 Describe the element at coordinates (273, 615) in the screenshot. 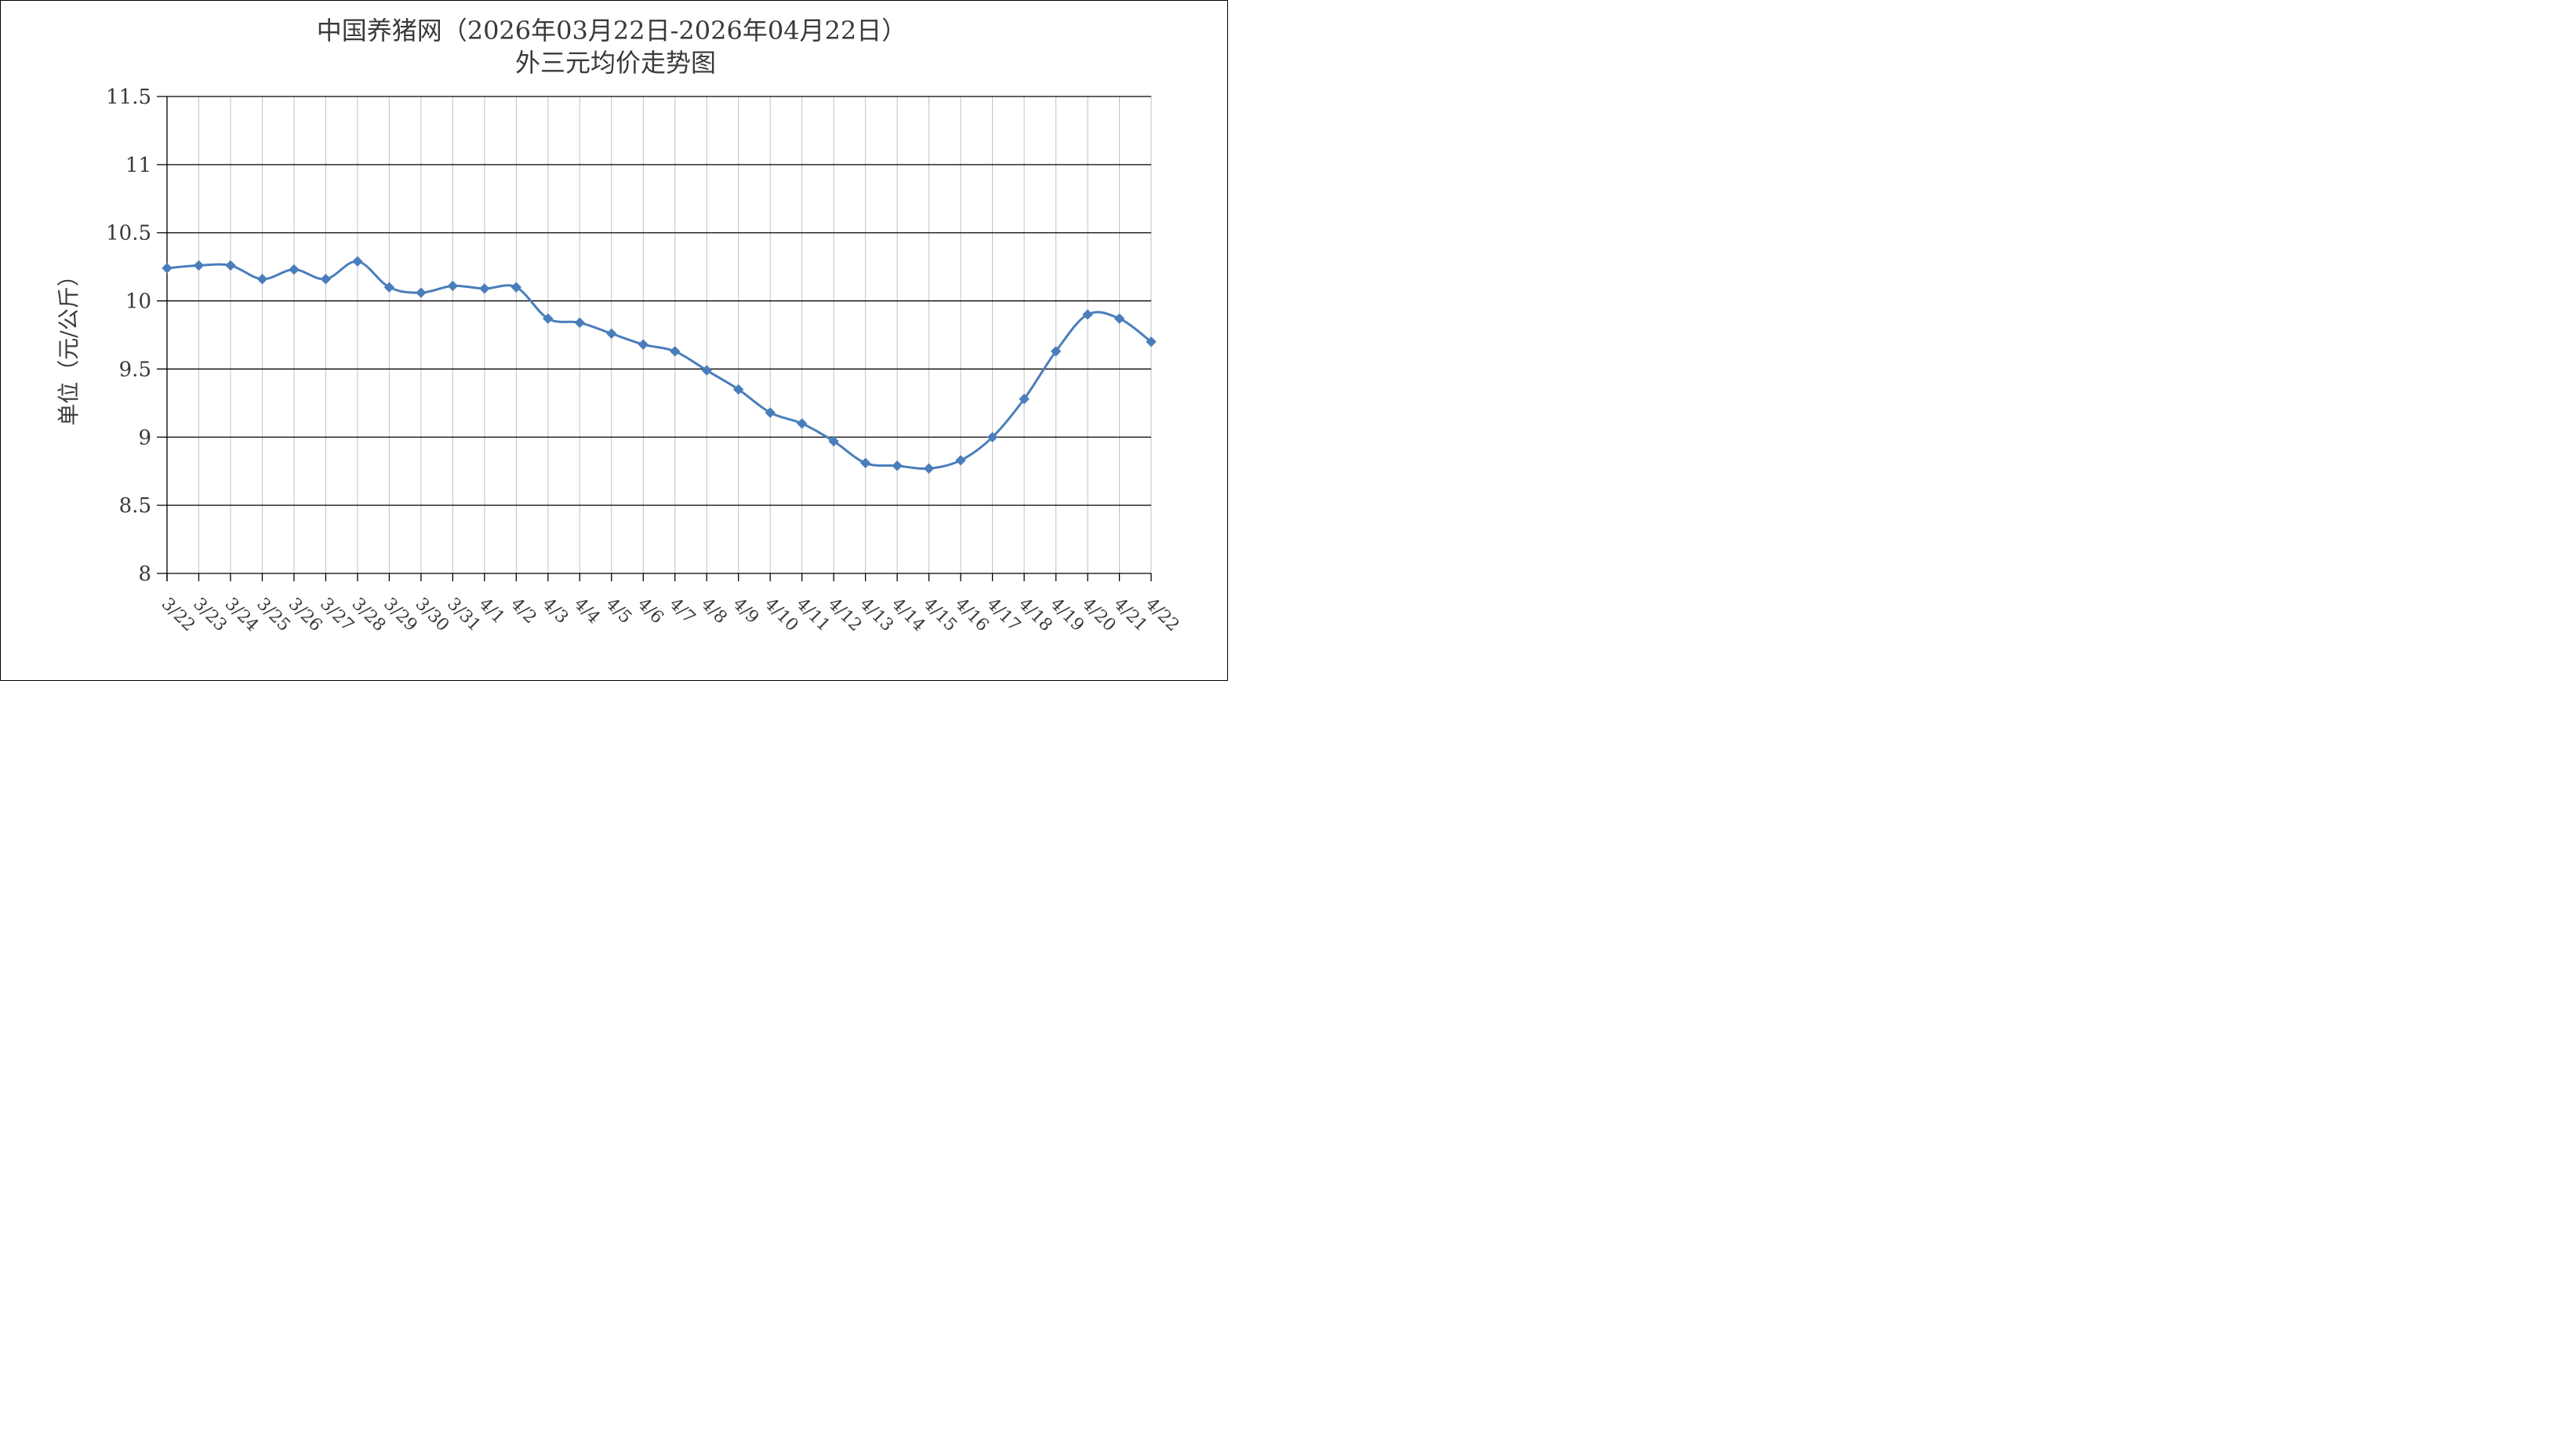

I see `x-tick-label: 3/25` at that location.